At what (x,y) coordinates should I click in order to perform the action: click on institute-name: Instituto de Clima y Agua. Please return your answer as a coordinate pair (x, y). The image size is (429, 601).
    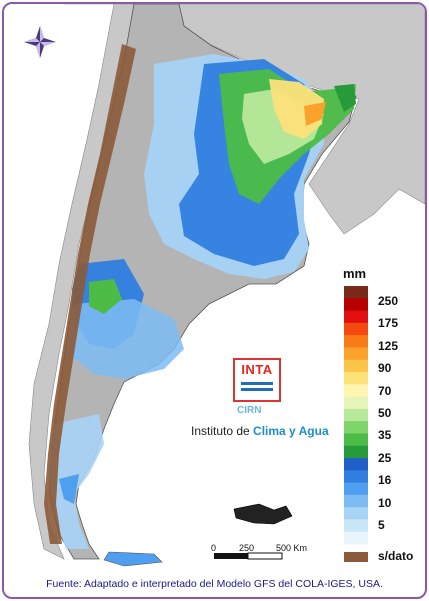
    Looking at the image, I should click on (260, 431).